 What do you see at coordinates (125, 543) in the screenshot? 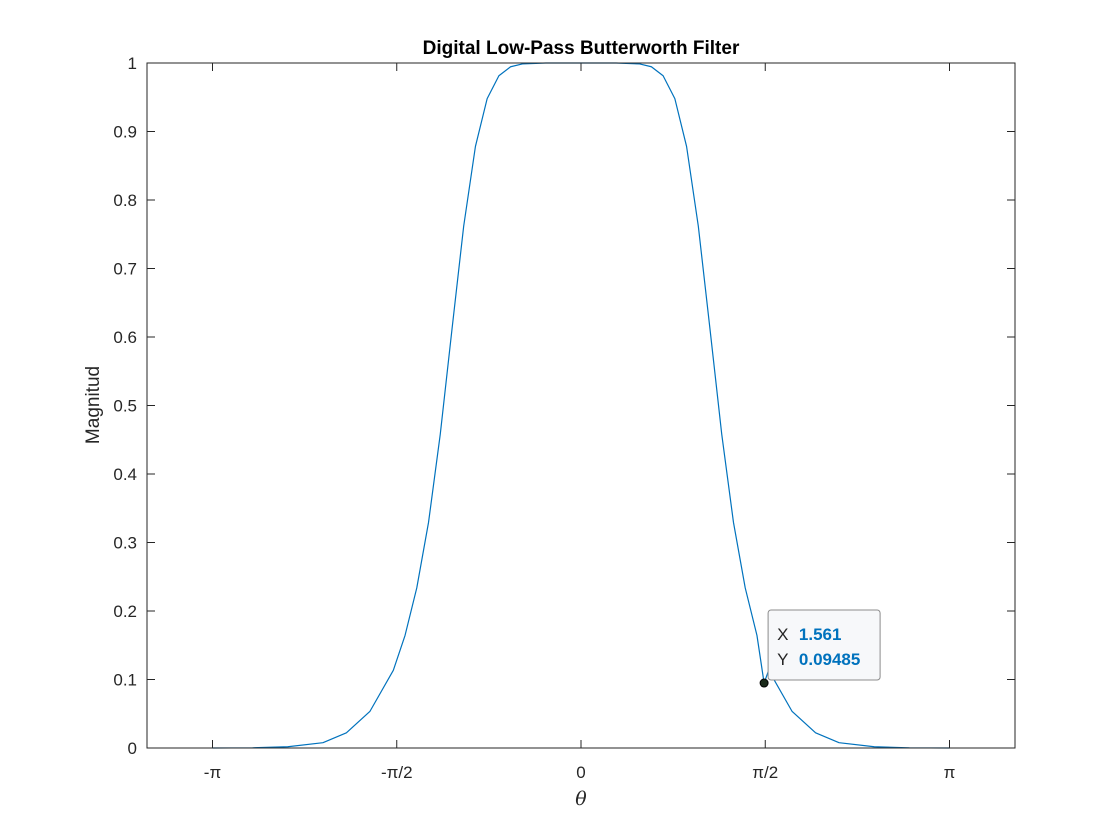
I see `y-tick-label-3: 0.3` at bounding box center [125, 543].